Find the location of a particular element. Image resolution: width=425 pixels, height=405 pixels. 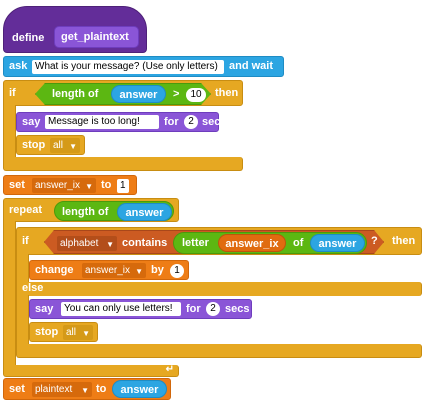

change-value-input: 1 is located at coordinates (177, 271).